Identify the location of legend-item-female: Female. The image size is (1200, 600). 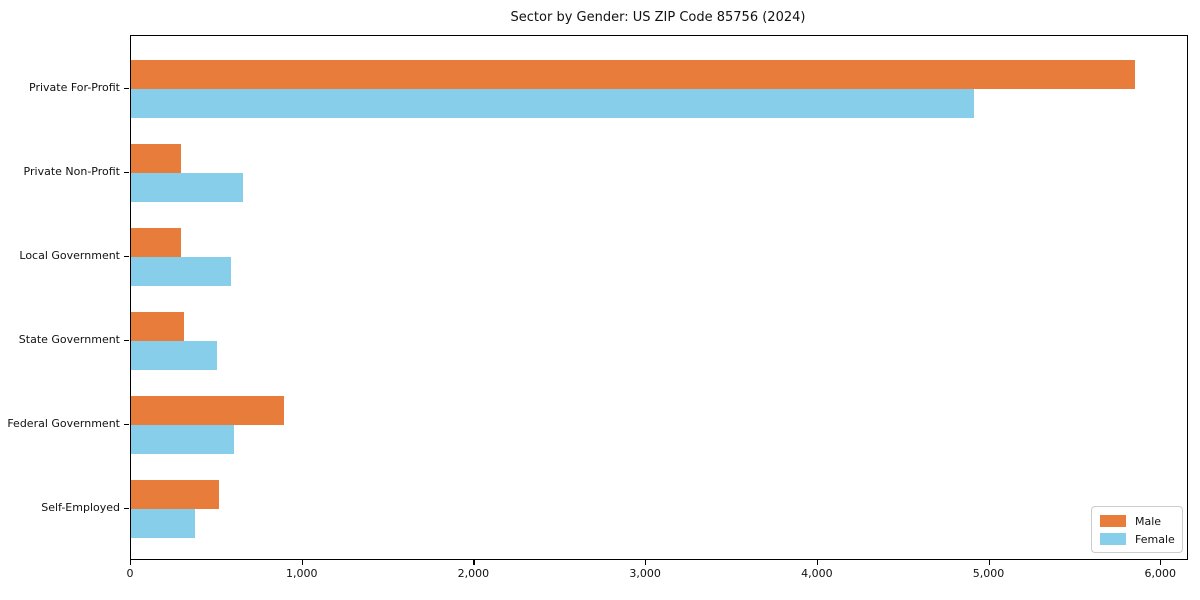
(1137, 539).